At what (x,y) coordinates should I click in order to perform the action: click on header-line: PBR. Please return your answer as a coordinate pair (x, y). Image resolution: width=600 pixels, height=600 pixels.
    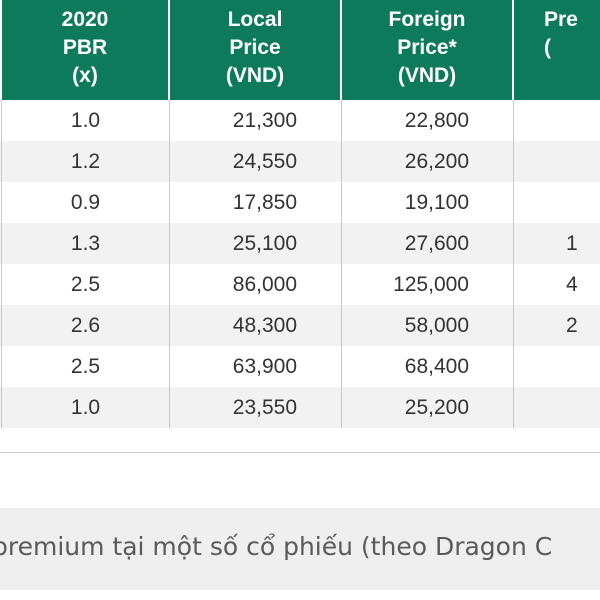
    Looking at the image, I should click on (85, 47).